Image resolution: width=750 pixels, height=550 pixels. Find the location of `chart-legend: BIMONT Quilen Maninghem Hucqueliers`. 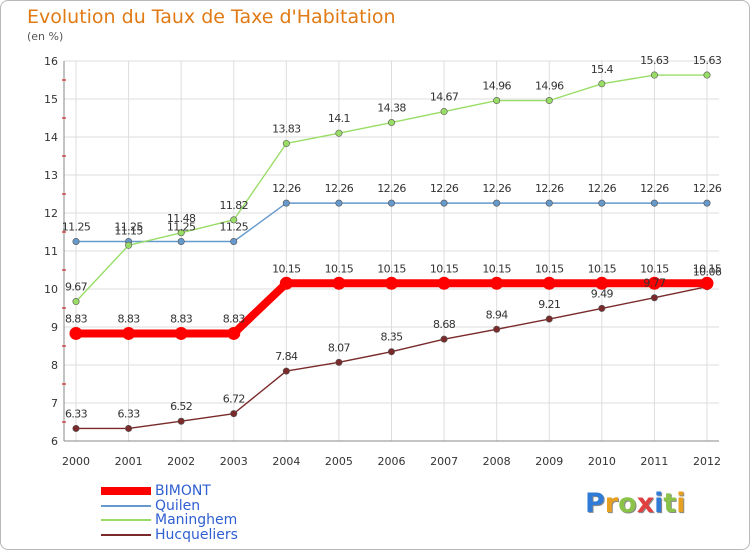

chart-legend: BIMONT Quilen Maninghem Hucqueliers is located at coordinates (169, 513).